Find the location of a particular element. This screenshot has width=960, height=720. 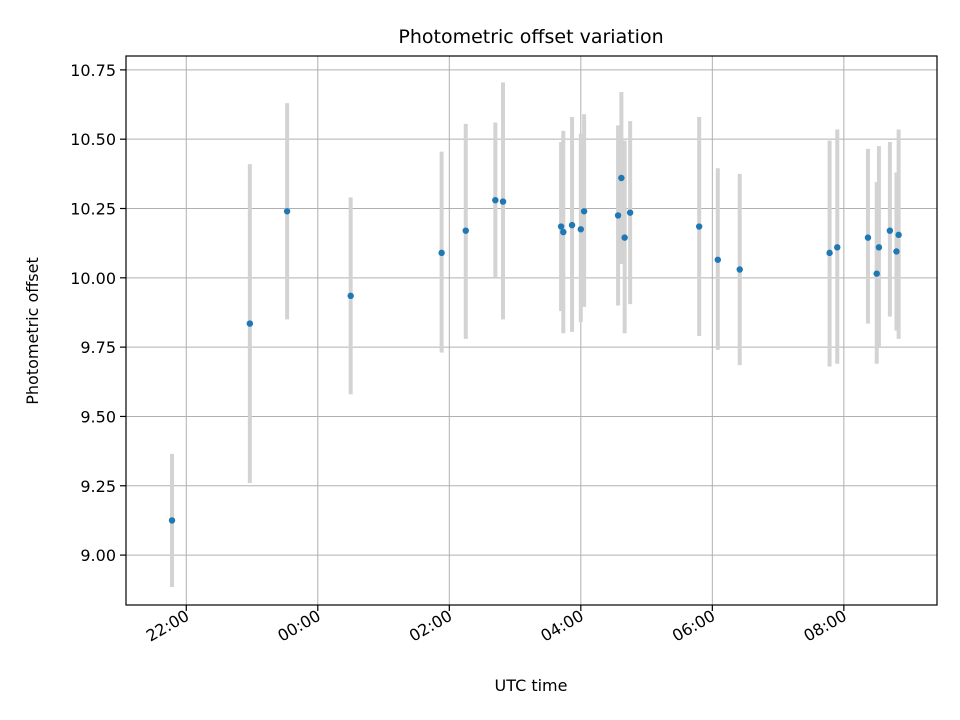

chart-title: Photometric offset variation is located at coordinates (530, 37).